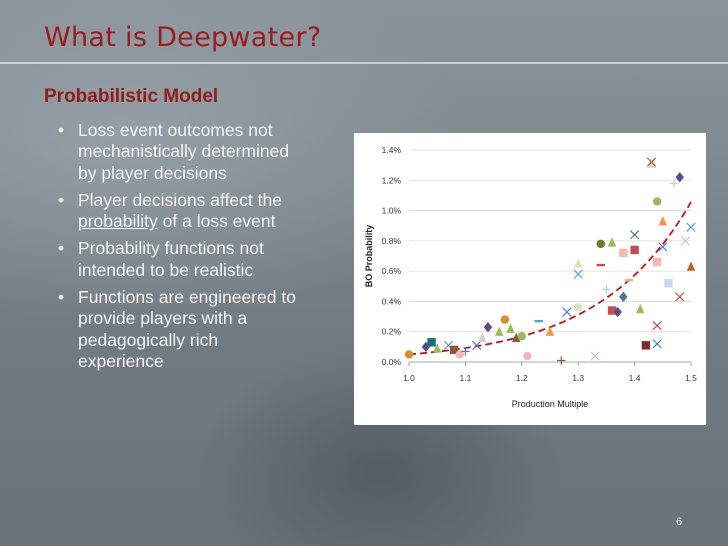  I want to click on y-tick-label: 1.2%, so click(392, 180).